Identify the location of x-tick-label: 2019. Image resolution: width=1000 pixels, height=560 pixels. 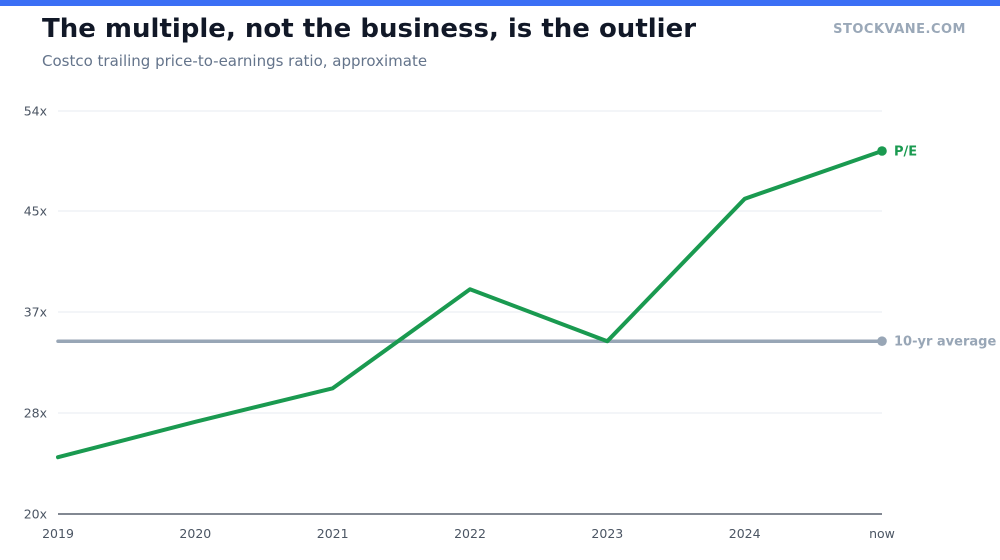
(58, 533).